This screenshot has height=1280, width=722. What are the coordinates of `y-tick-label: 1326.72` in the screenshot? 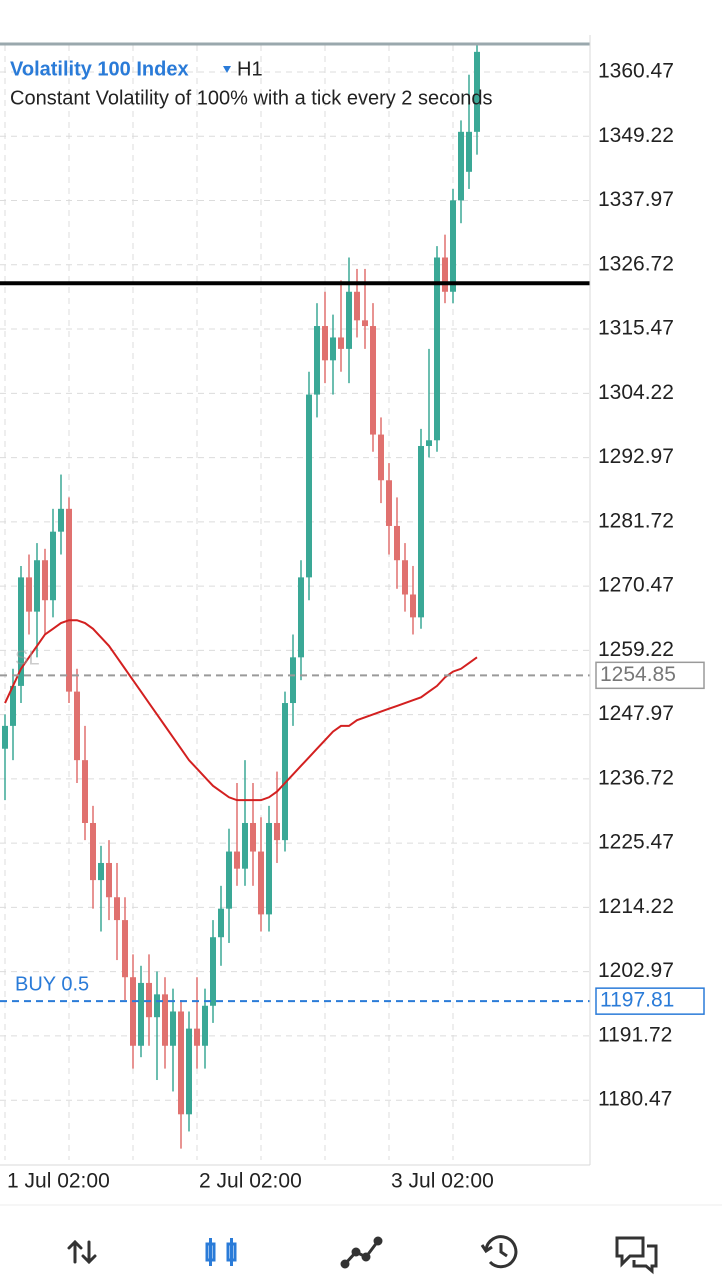 It's located at (636, 263).